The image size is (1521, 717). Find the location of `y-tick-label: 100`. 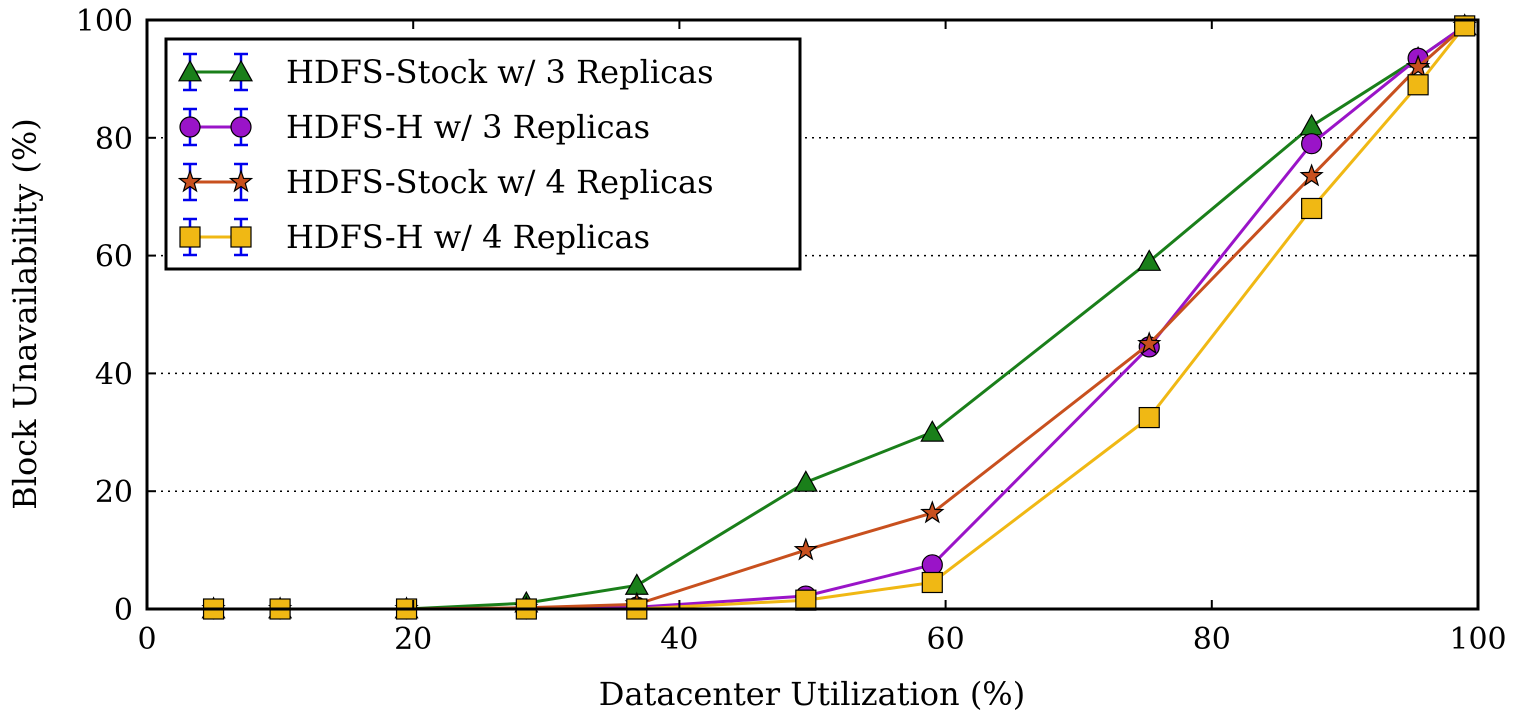

y-tick-label: 100 is located at coordinates (104, 21).